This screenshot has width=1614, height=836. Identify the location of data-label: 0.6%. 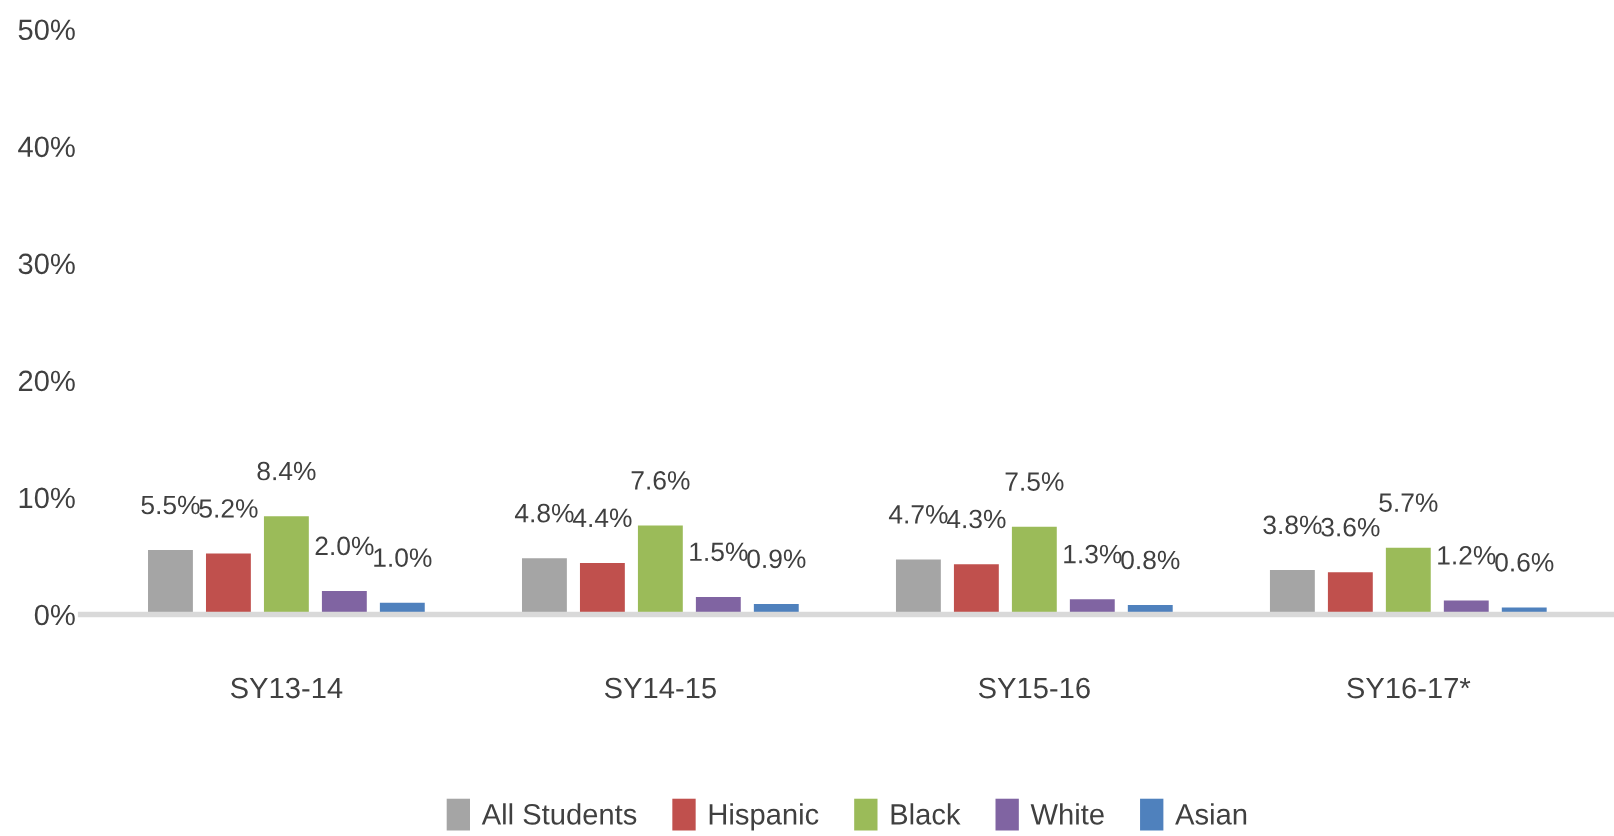
(1524, 562).